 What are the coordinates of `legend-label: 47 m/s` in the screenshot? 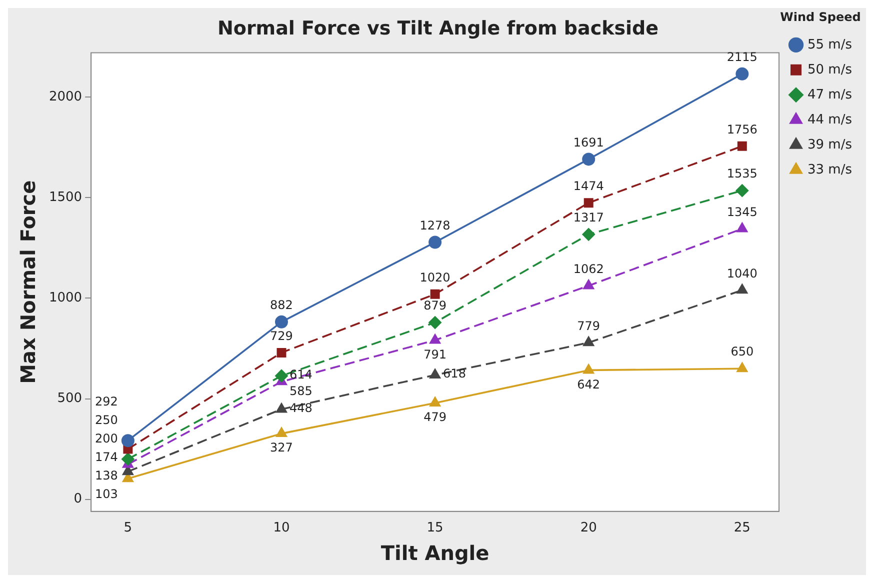 It's located at (830, 94).